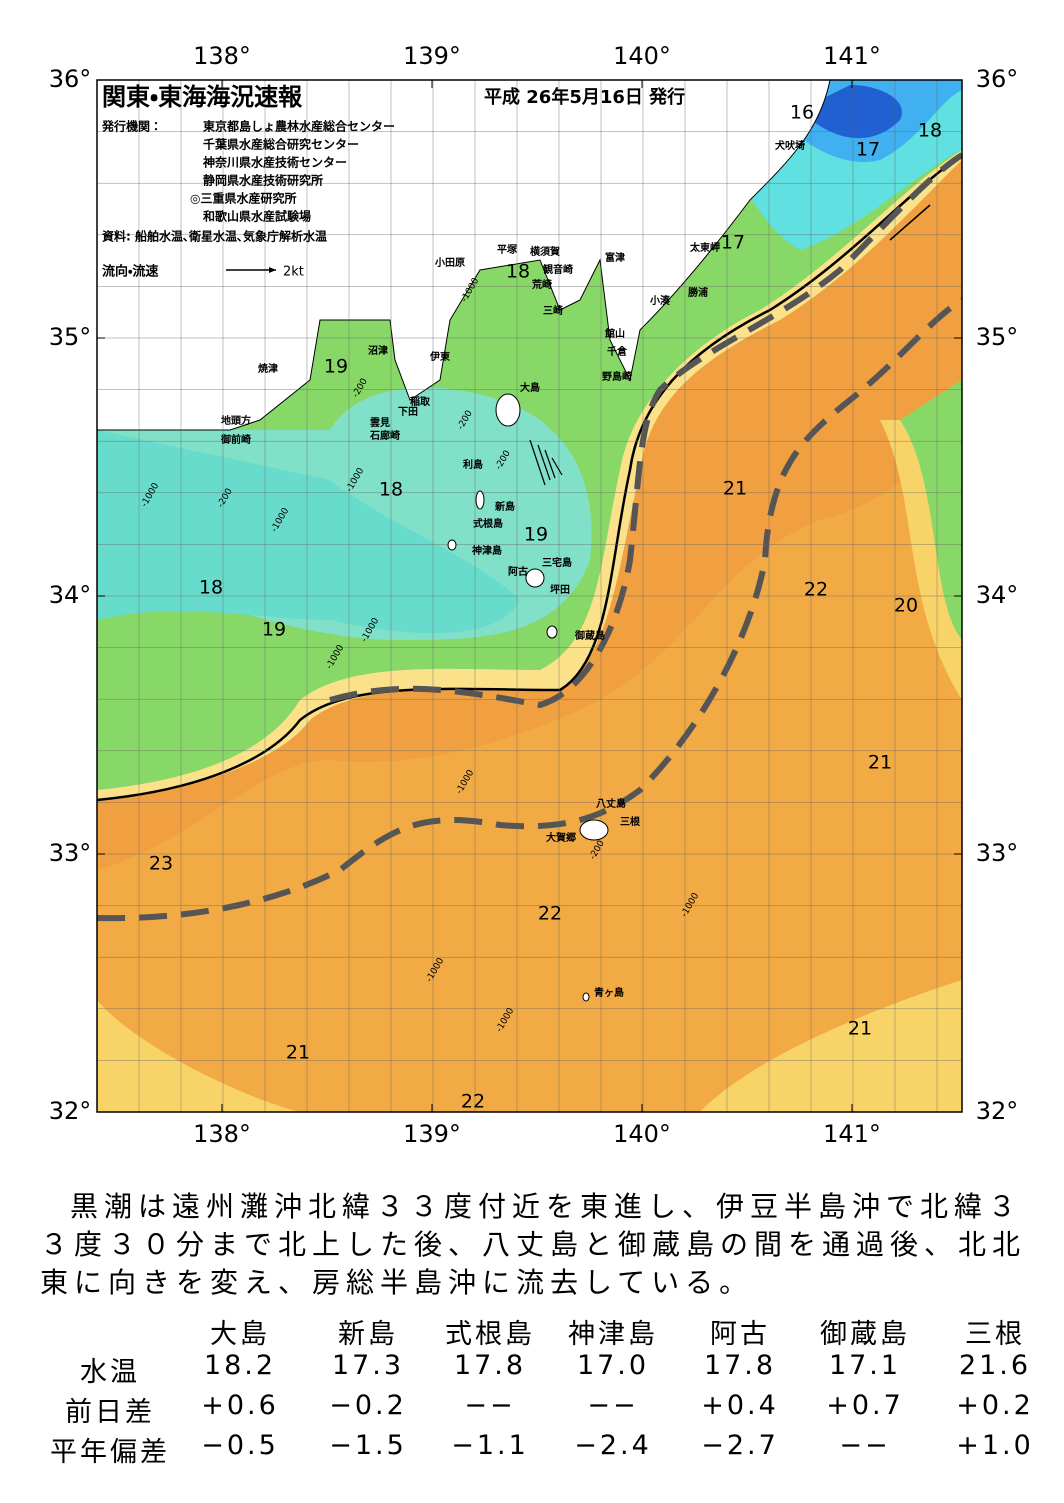  Describe the element at coordinates (518, 571) in the screenshot. I see `place-name: 阿古` at that location.